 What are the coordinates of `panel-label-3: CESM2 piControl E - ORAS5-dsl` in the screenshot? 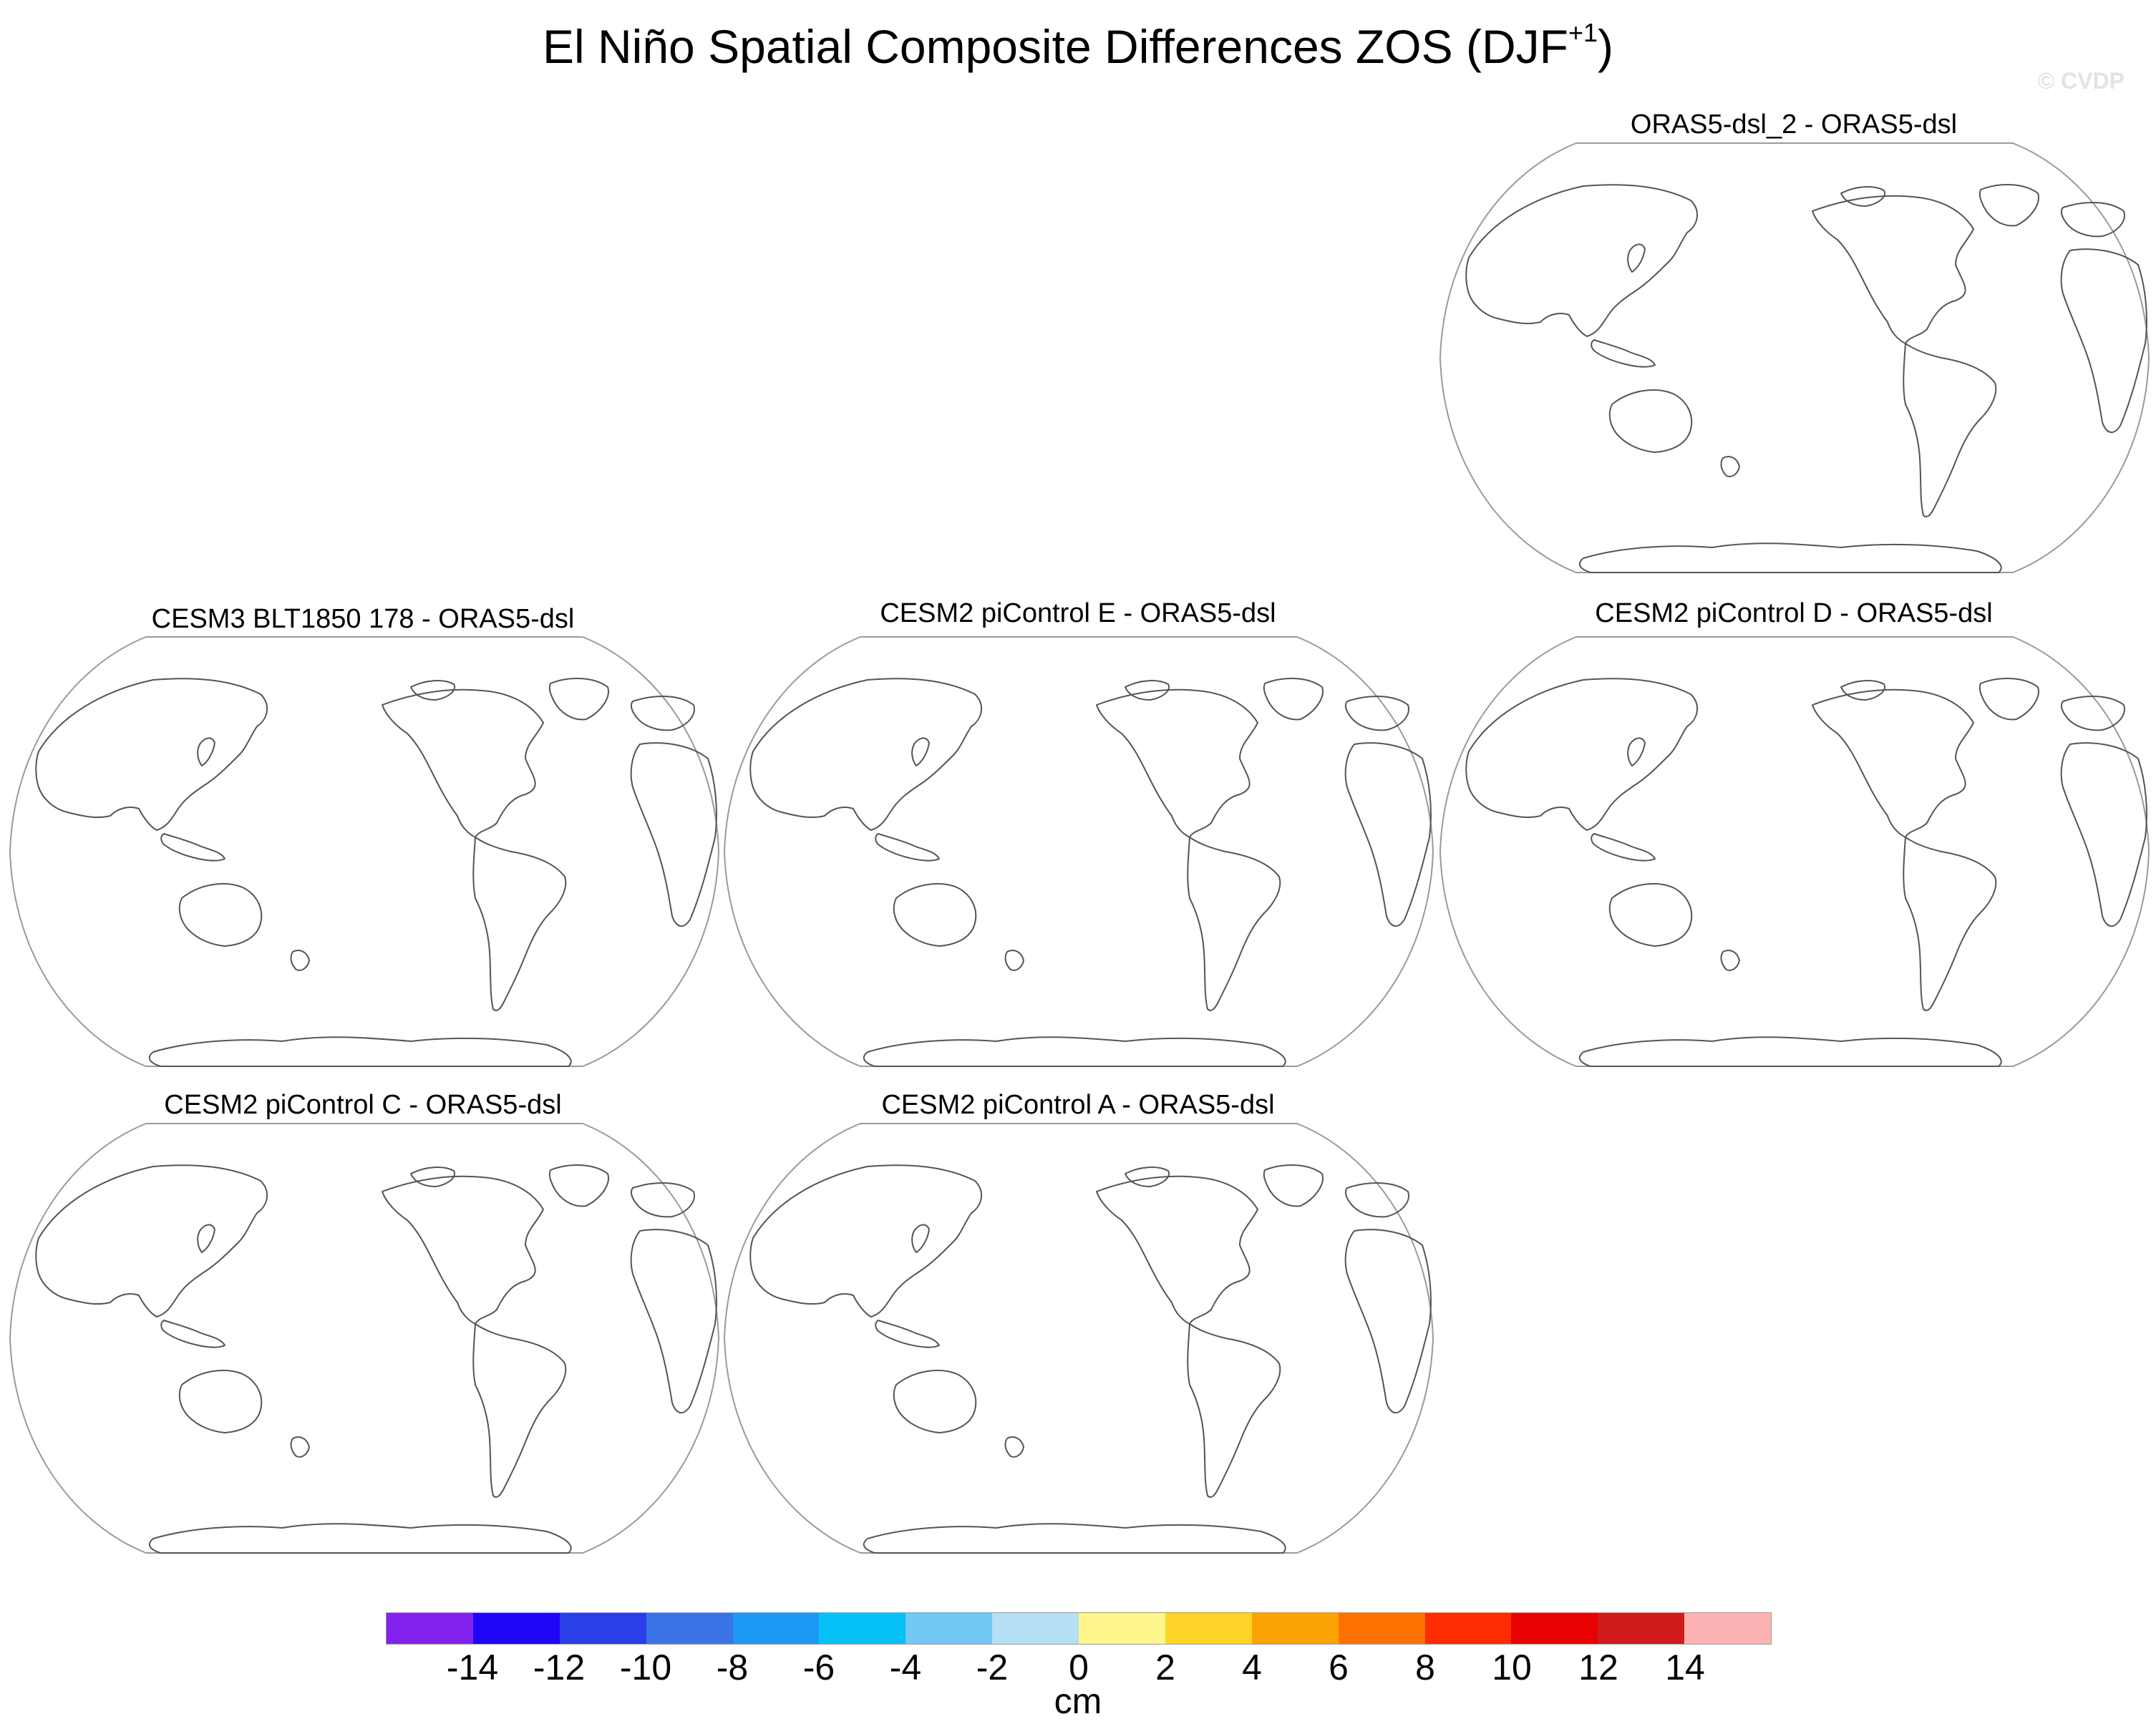 It's located at (1078, 613).